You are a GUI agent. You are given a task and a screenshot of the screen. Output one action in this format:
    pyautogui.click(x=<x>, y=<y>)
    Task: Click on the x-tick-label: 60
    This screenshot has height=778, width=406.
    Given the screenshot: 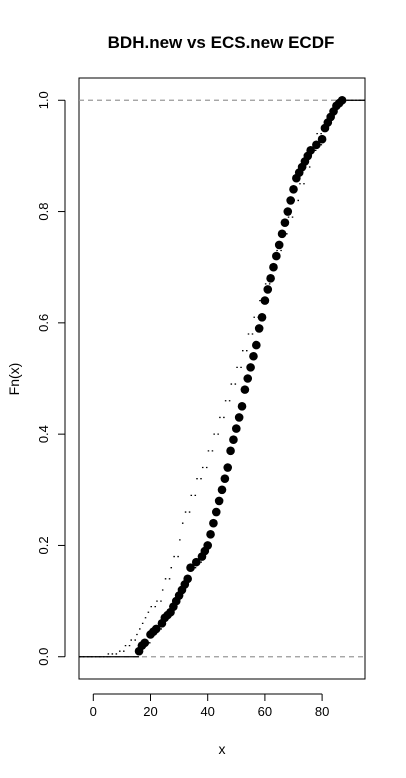 What is the action you would take?
    pyautogui.click(x=265, y=711)
    